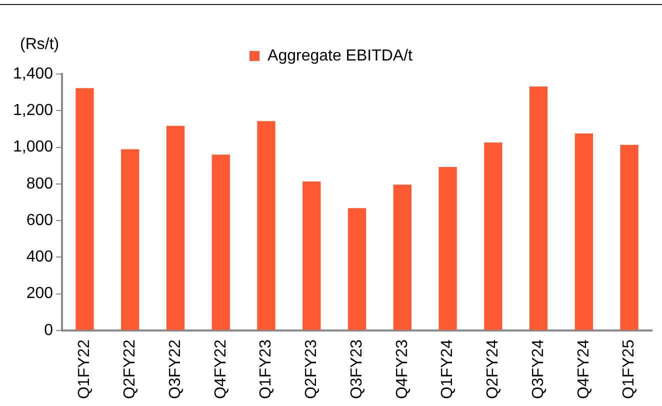  Describe the element at coordinates (33, 111) in the screenshot. I see `y-tick-label: 1,200` at that location.